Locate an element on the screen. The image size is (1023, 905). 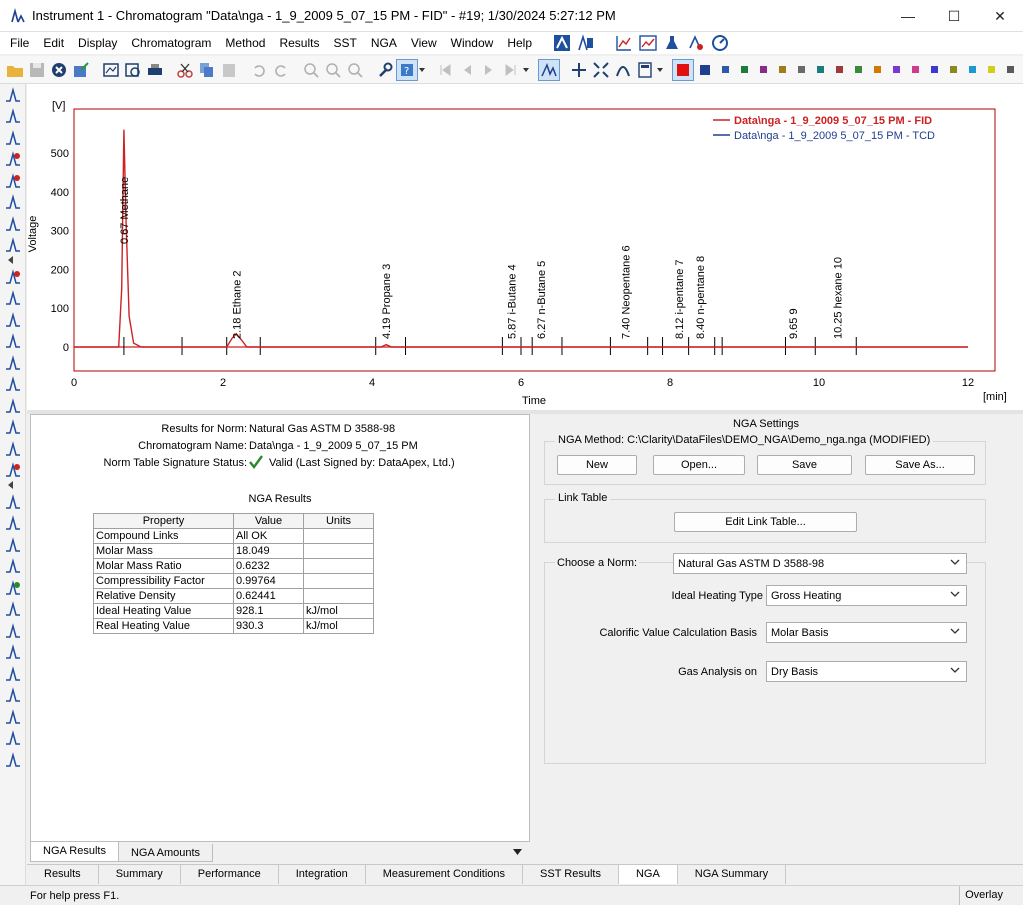
add-peak-icon is located at coordinates (13, 160).